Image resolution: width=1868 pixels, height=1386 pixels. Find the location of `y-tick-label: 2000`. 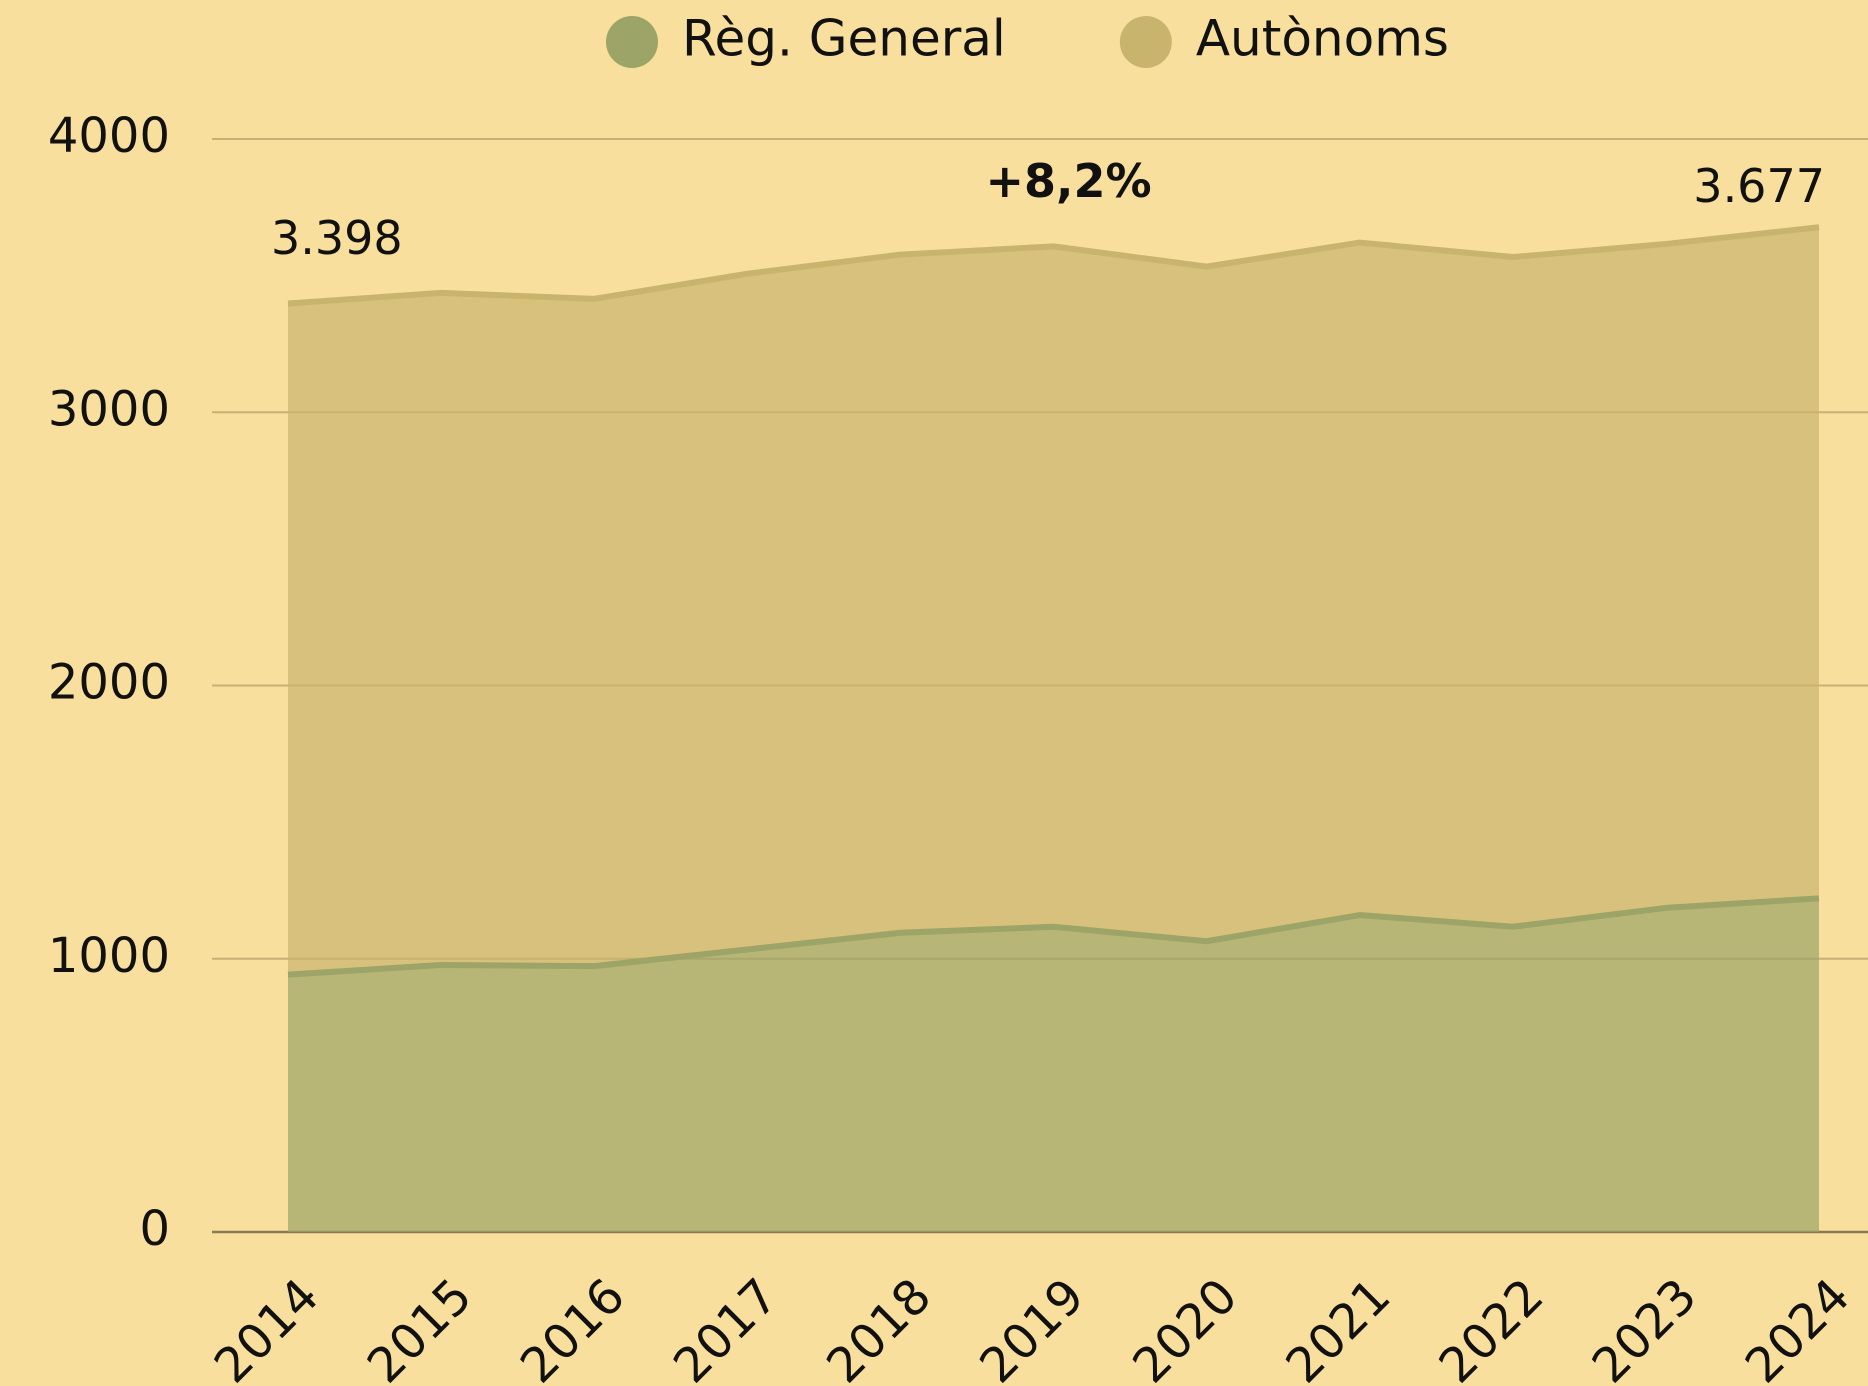

y-tick-label: 2000 is located at coordinates (109, 683).